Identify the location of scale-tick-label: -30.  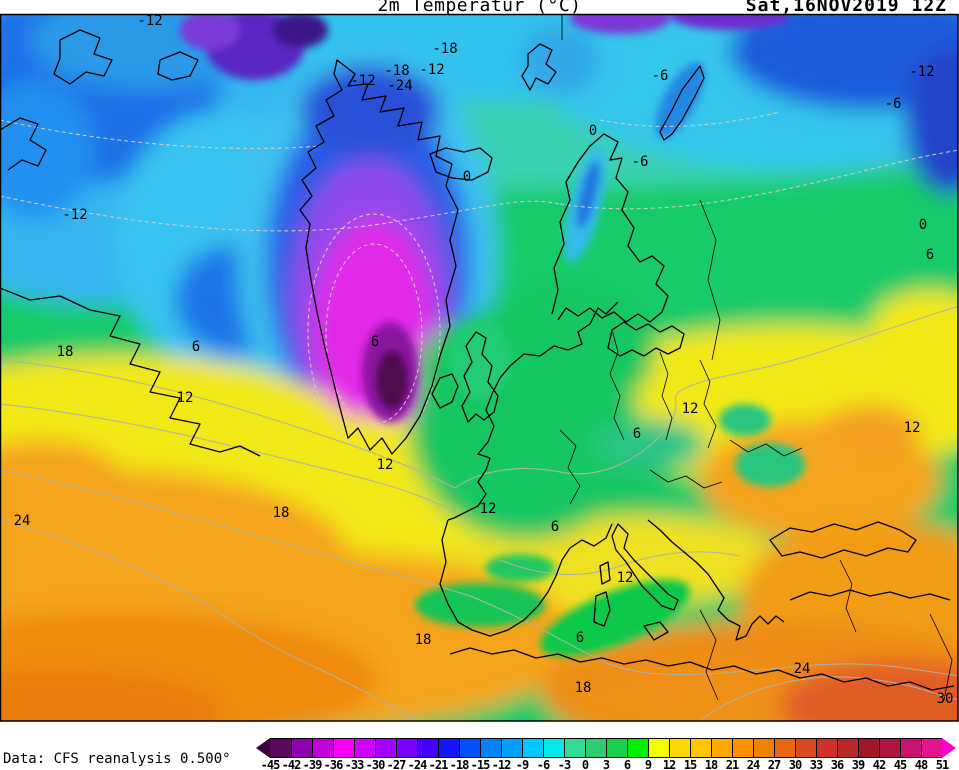
(375, 764).